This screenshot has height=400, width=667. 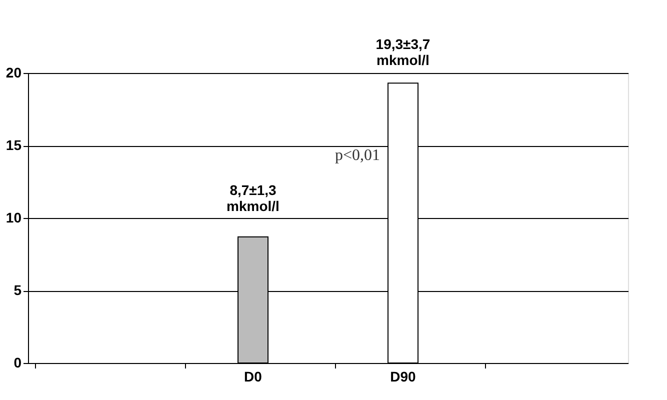 I want to click on y-tick-label: 0, so click(x=18, y=362).